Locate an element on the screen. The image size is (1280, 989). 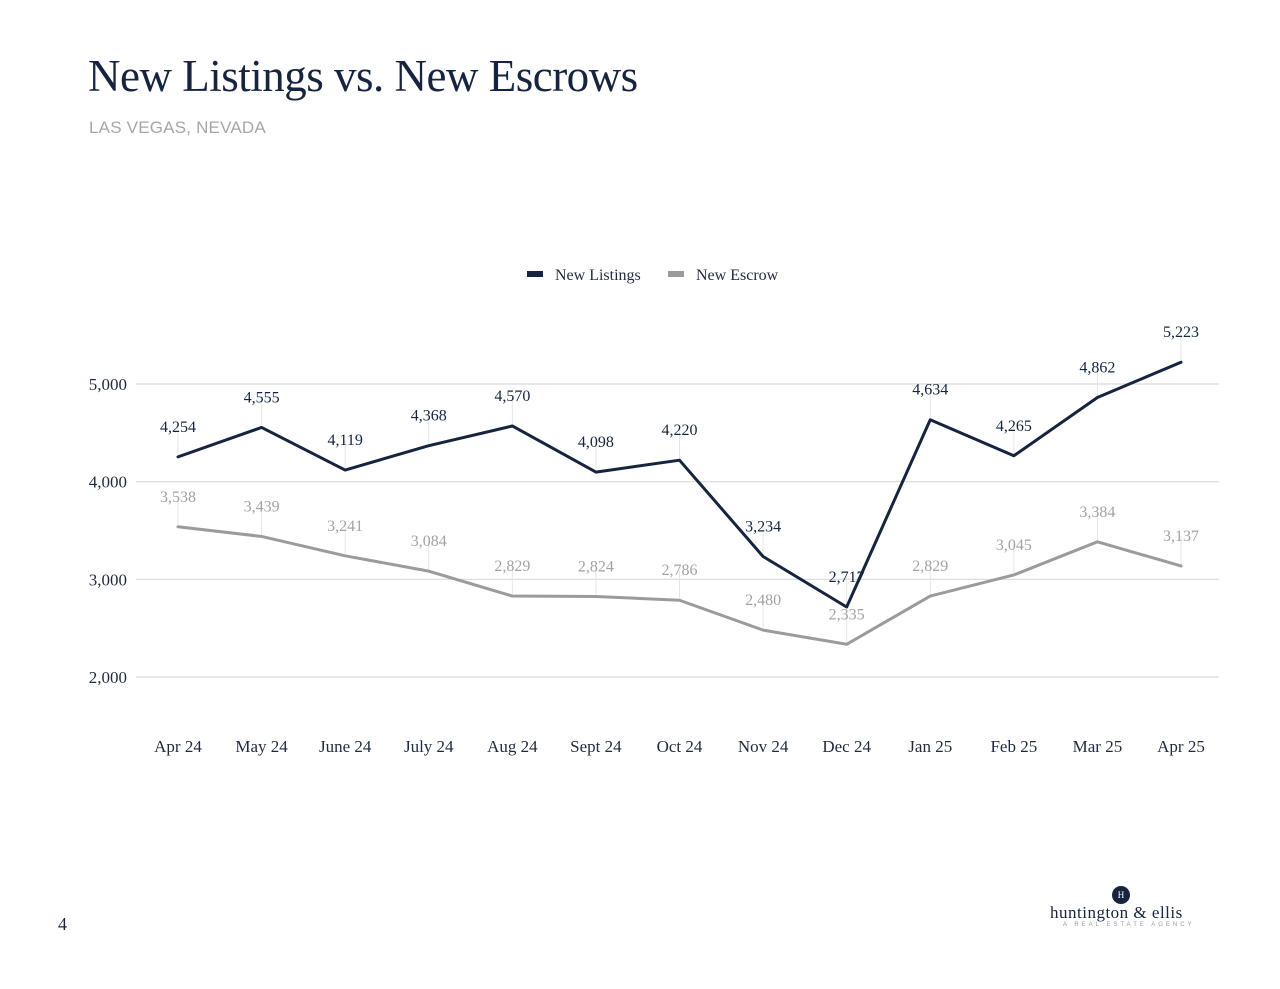
y-tick-label: 2,000 is located at coordinates (108, 677).